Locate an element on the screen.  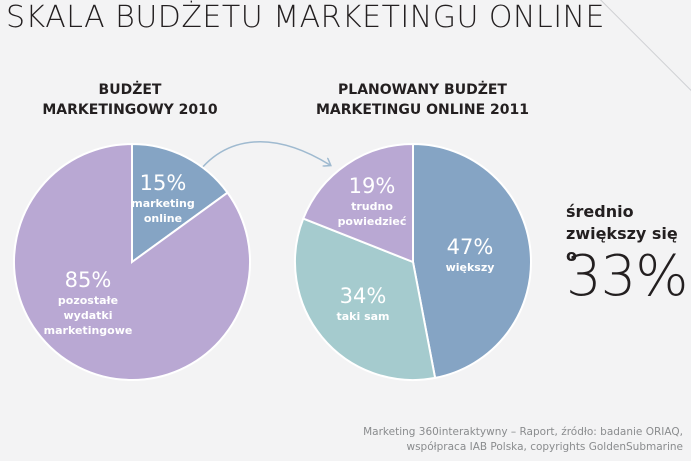
slice-description: taki sam is located at coordinates (362, 316).